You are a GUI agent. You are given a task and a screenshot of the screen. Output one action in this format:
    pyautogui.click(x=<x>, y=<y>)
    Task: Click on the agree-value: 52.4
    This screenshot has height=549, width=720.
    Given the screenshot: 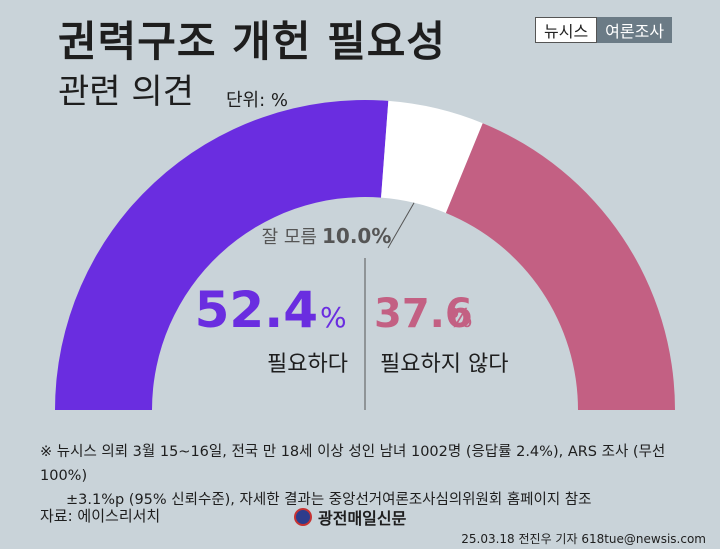 What is the action you would take?
    pyautogui.click(x=256, y=310)
    